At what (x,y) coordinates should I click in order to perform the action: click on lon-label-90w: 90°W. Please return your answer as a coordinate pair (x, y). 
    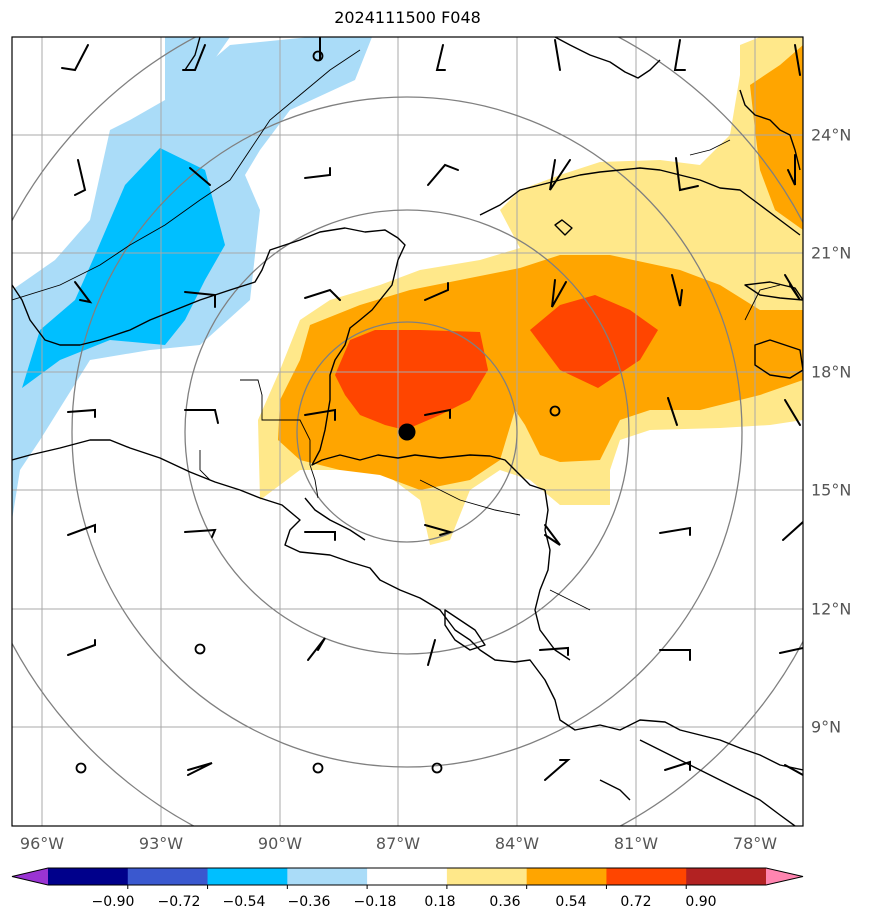
    Looking at the image, I should click on (280, 843).